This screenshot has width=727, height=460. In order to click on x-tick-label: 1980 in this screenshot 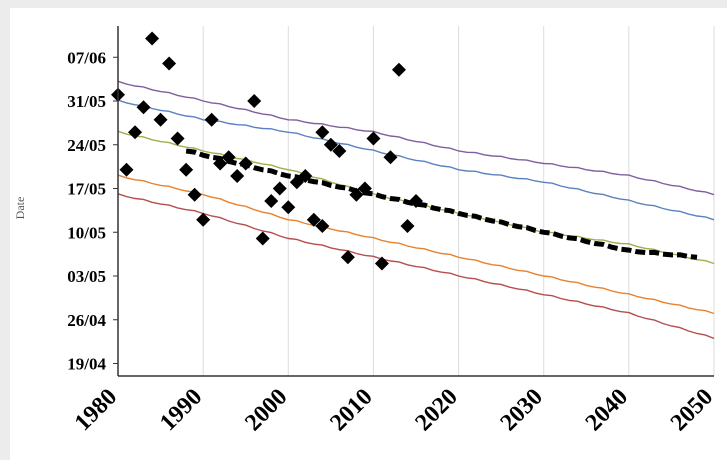, I will do `click(96, 410)`.